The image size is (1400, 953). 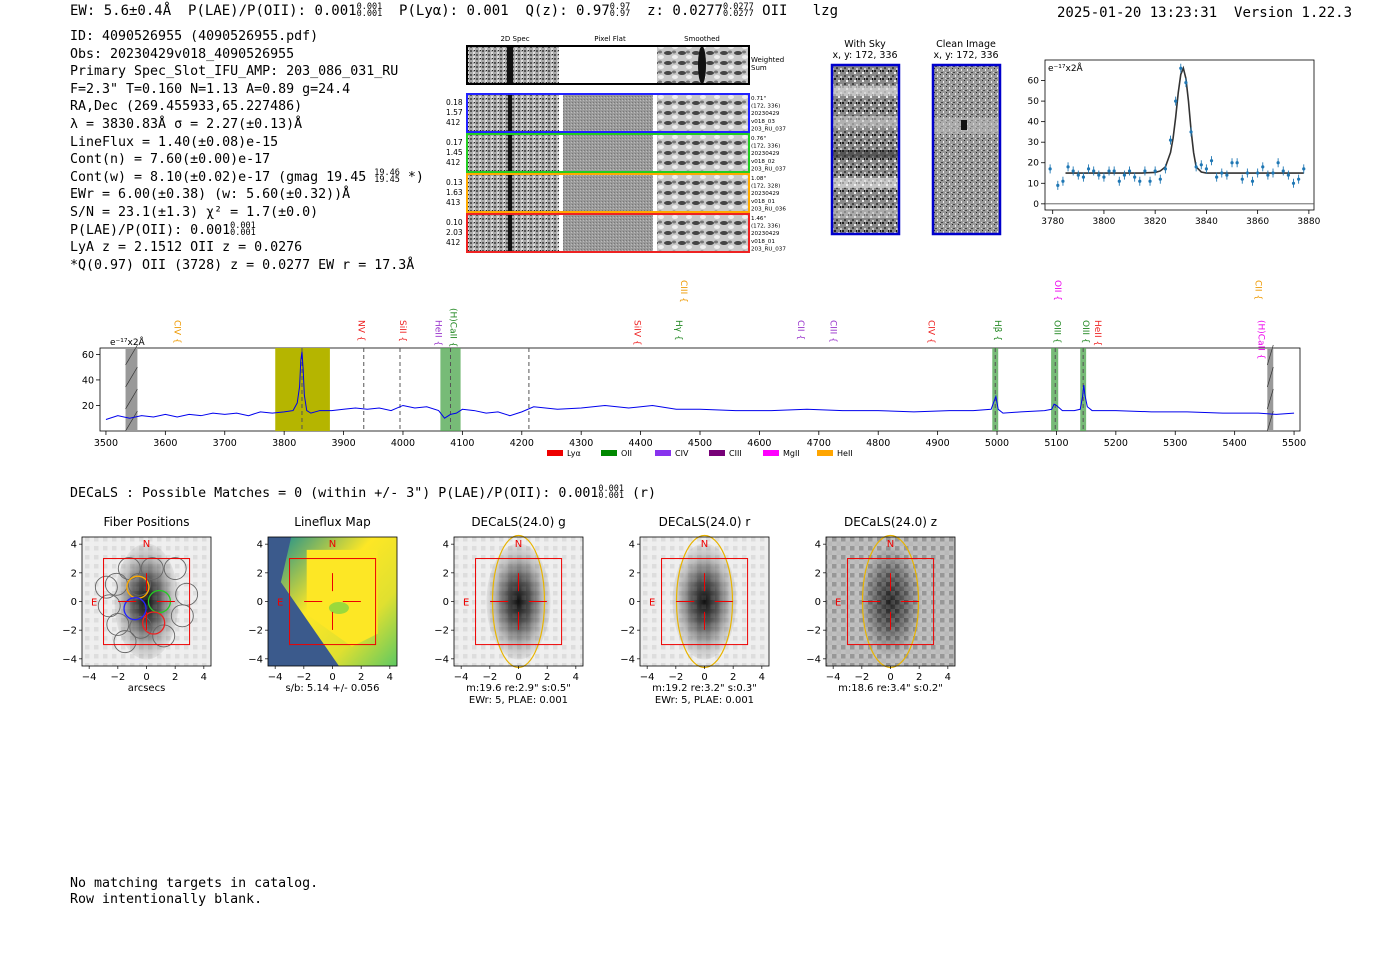 I want to click on cutout-left-value: 412, so click(x=453, y=242).